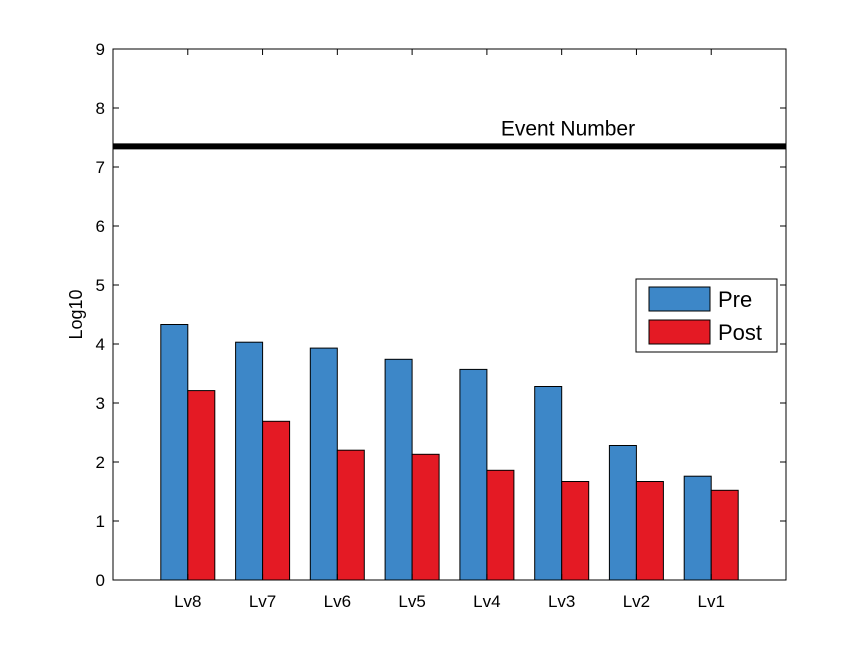 Image resolution: width=868 pixels, height=652 pixels. I want to click on y-tick-label: 3, so click(100, 403).